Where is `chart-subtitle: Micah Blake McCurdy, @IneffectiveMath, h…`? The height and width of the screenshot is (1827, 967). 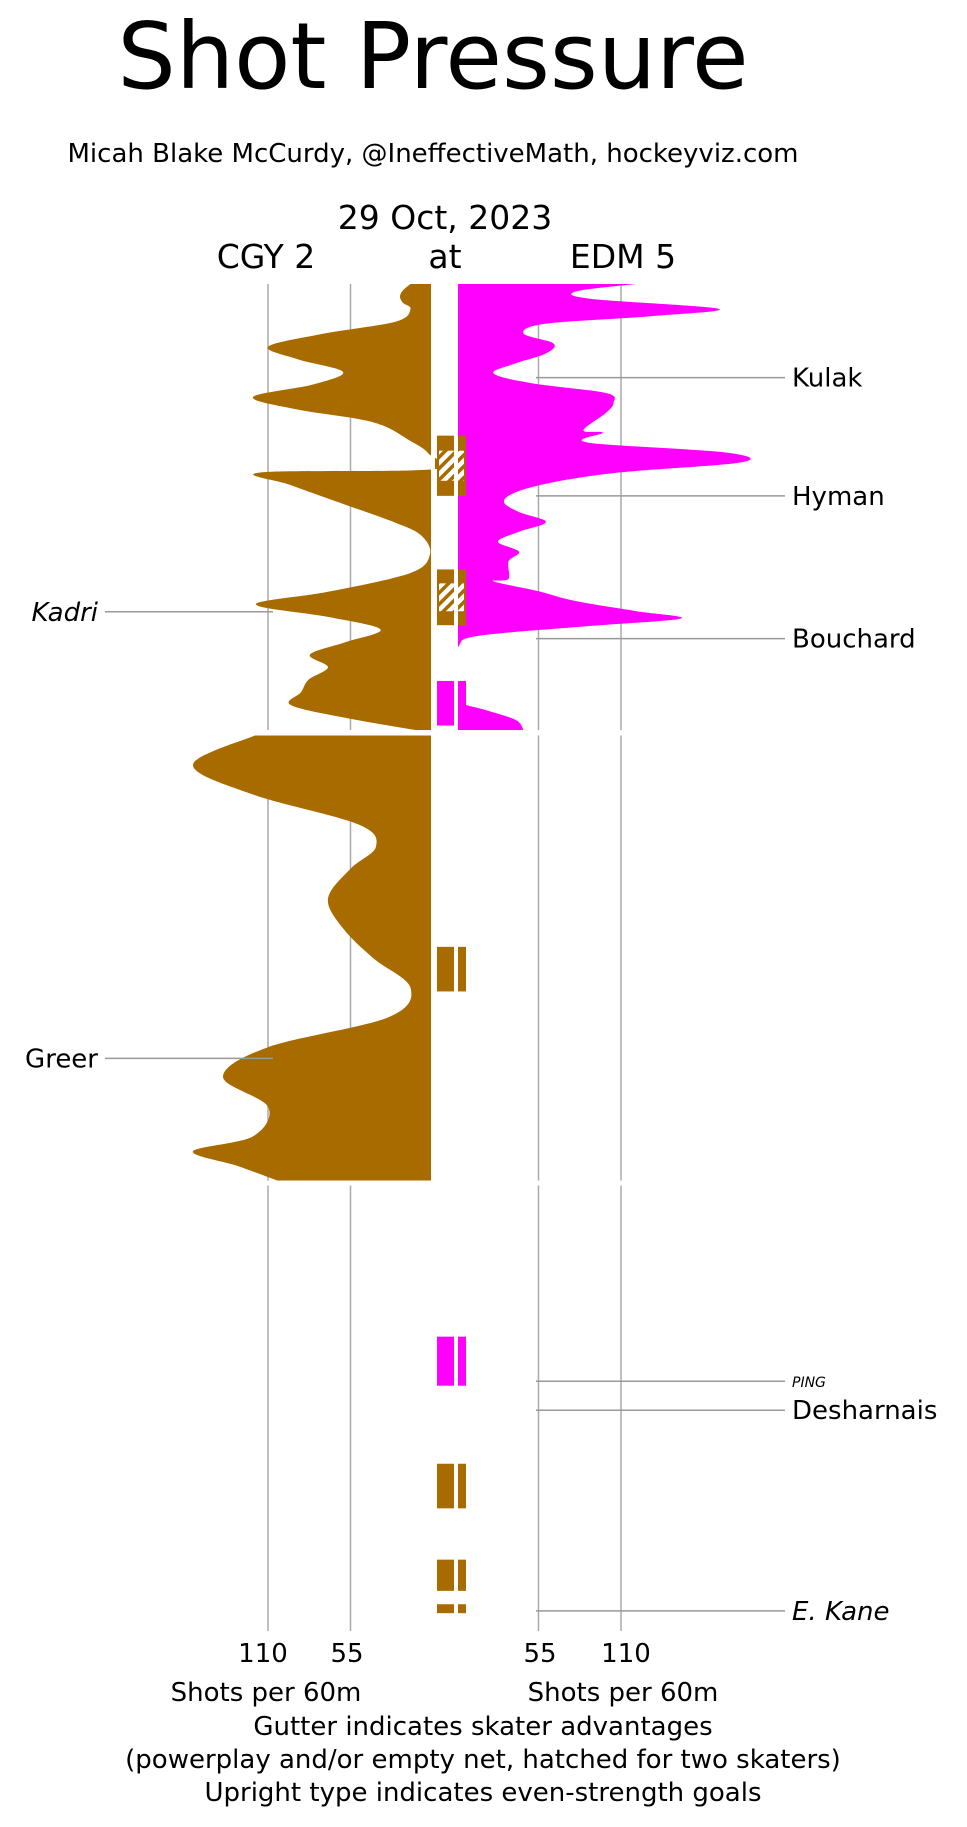 chart-subtitle: Micah Blake McCurdy, @IneffectiveMath, h… is located at coordinates (433, 154).